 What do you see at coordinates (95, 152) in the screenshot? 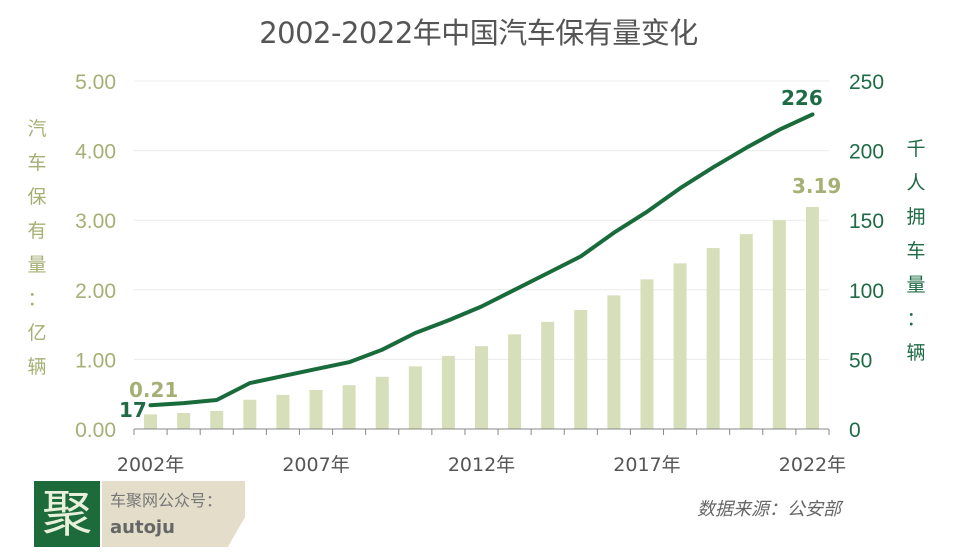
I see `left-tick-label: 4.00` at bounding box center [95, 152].